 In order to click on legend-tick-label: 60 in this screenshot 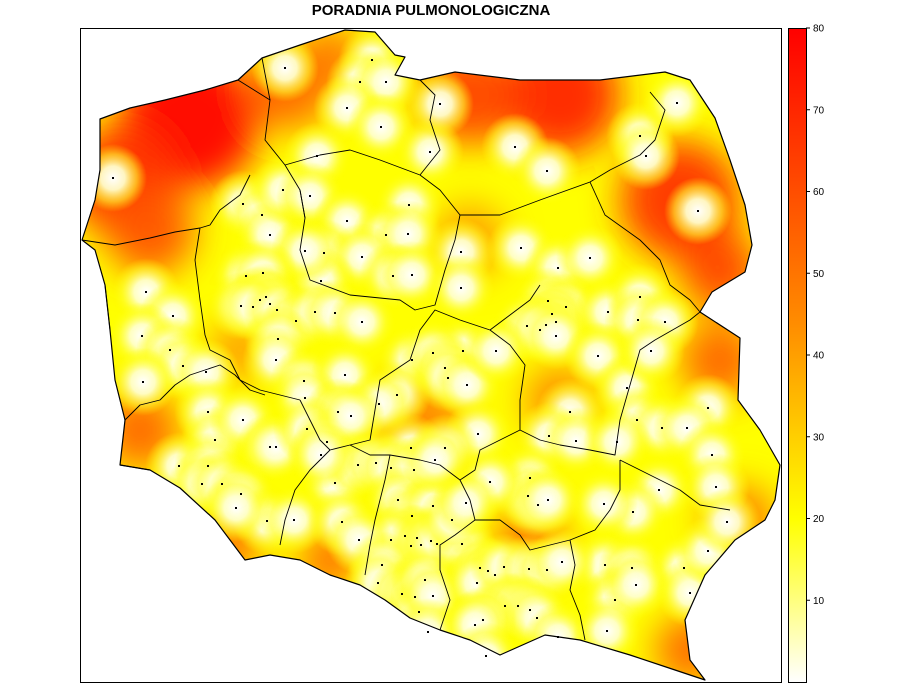, I will do `click(819, 192)`.